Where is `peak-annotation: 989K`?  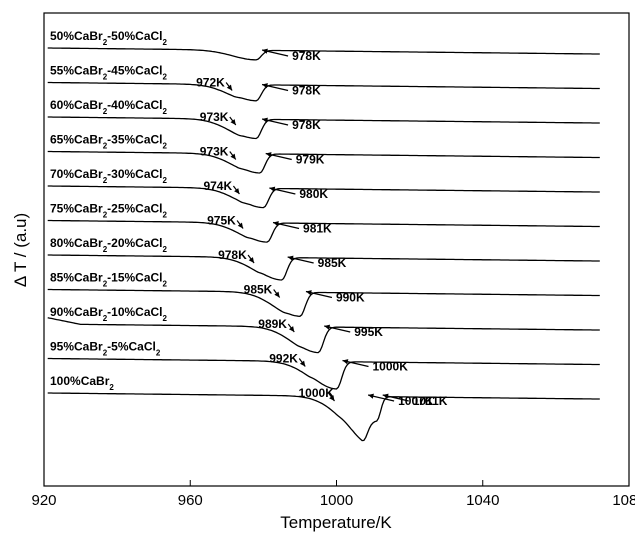 peak-annotation: 989K is located at coordinates (272, 324).